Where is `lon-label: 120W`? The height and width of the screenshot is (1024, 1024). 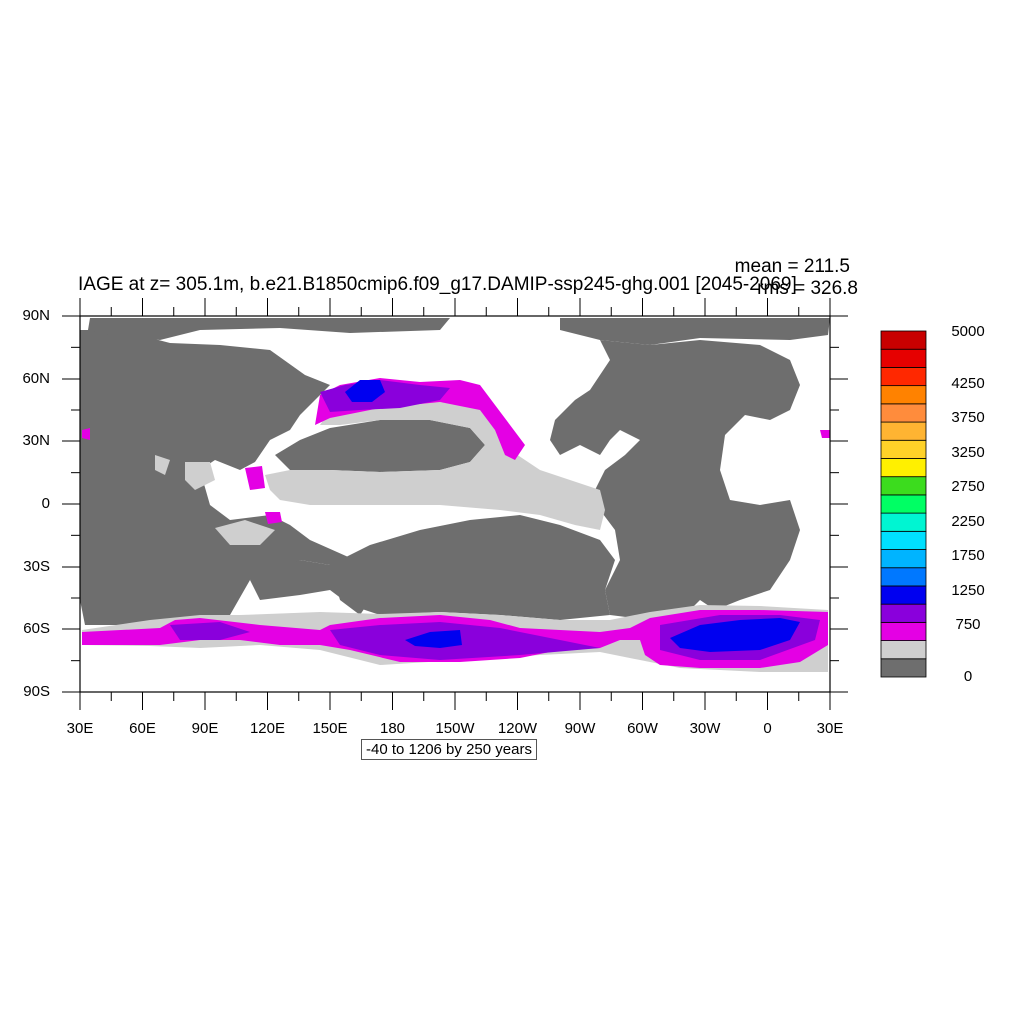
lon-label: 120W is located at coordinates (517, 728).